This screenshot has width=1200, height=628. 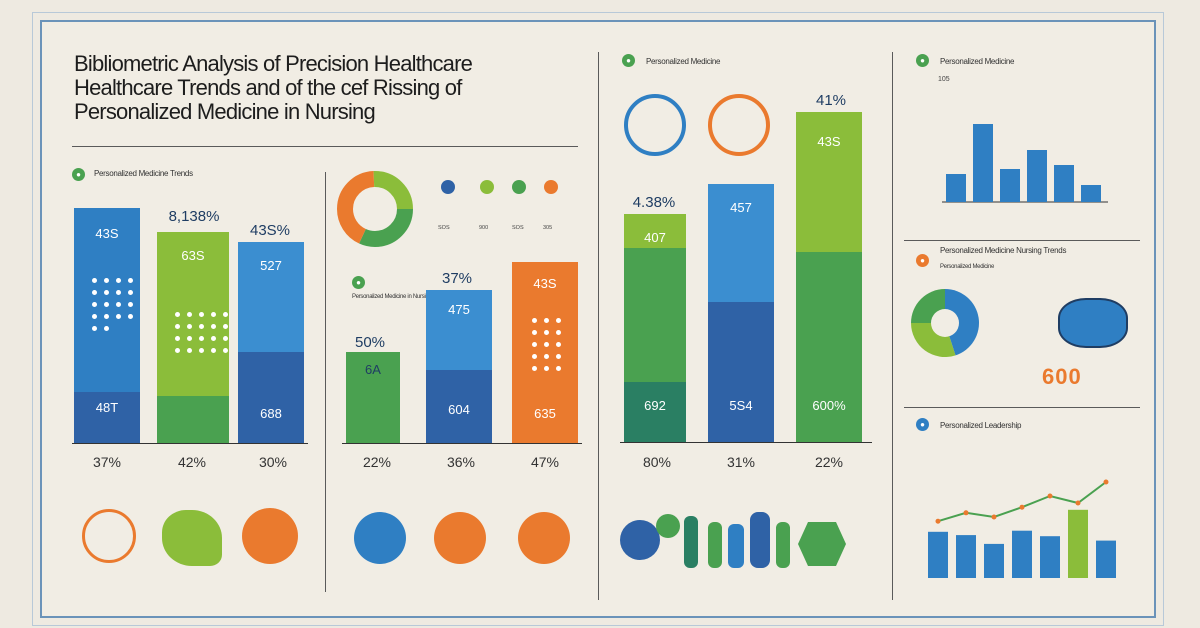 What do you see at coordinates (193, 255) in the screenshot?
I see `bar-value: 63S` at bounding box center [193, 255].